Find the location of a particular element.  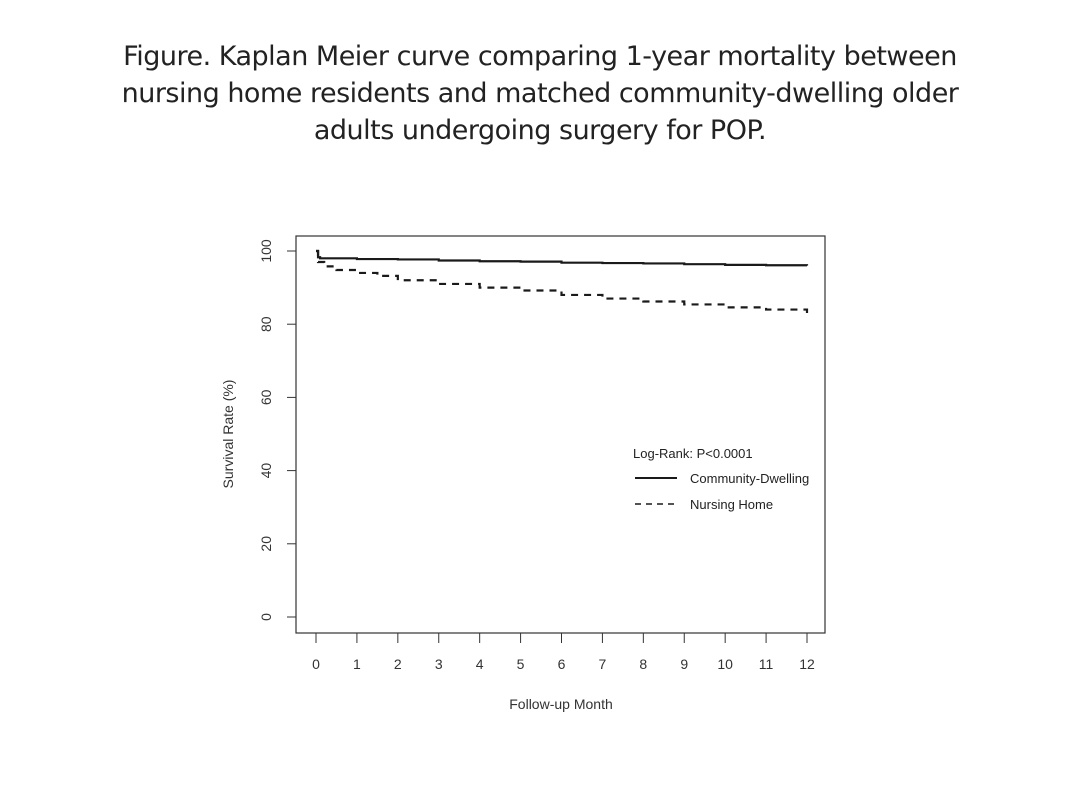

x-tick-label: 5 is located at coordinates (521, 664).